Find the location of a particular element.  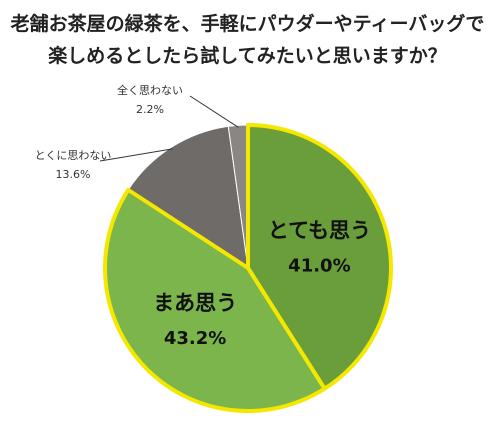

slice-label-2: とくに思わない is located at coordinates (73, 155).